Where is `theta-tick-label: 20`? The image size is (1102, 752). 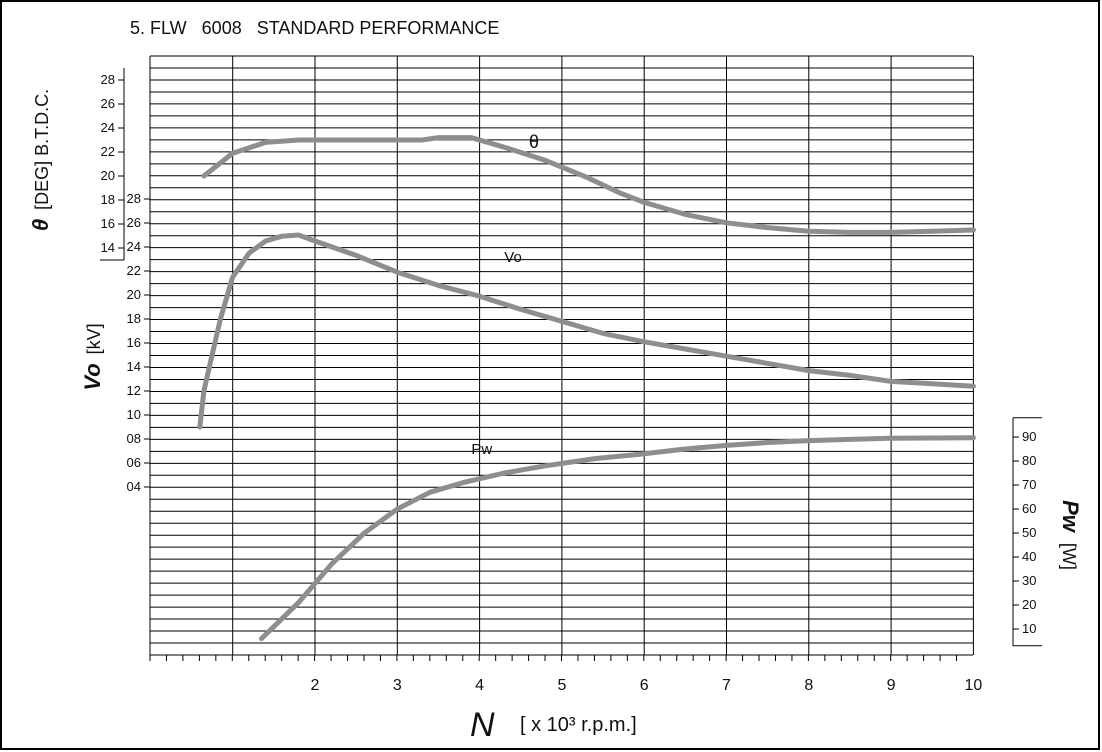
theta-tick-label: 20 is located at coordinates (108, 175).